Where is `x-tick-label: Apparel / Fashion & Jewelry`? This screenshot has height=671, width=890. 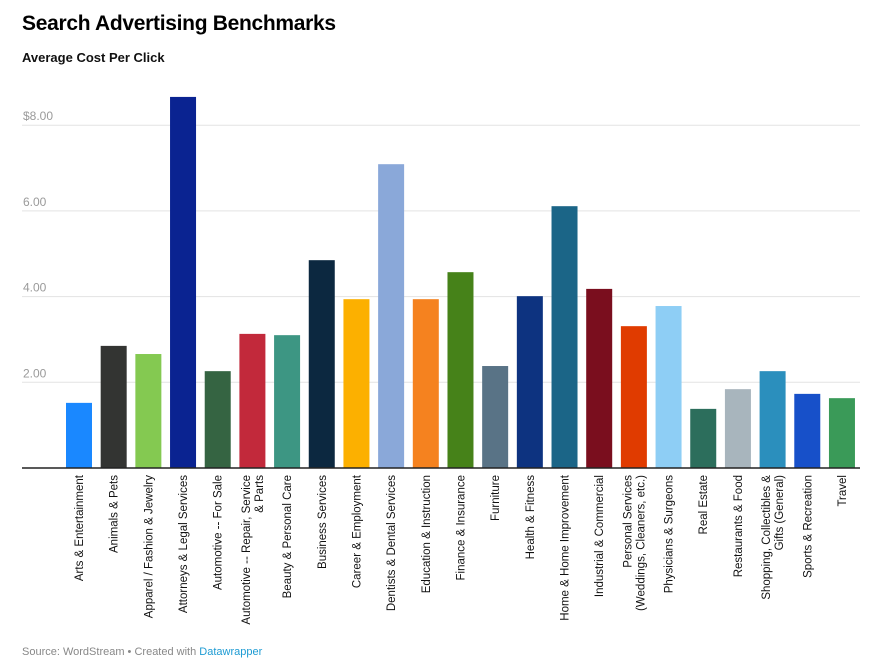
x-tick-label: Apparel / Fashion & Jewelry is located at coordinates (149, 546).